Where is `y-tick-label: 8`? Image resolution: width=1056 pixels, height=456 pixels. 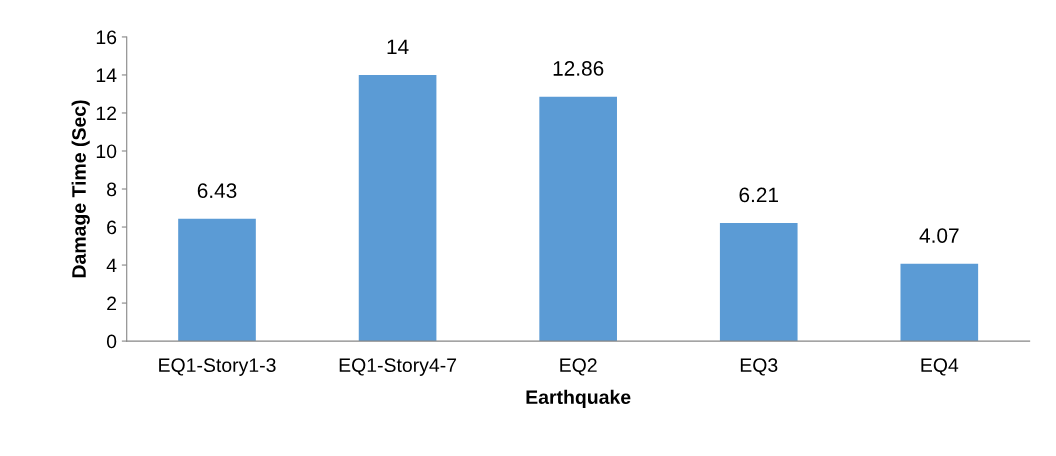
y-tick-label: 8 is located at coordinates (112, 189).